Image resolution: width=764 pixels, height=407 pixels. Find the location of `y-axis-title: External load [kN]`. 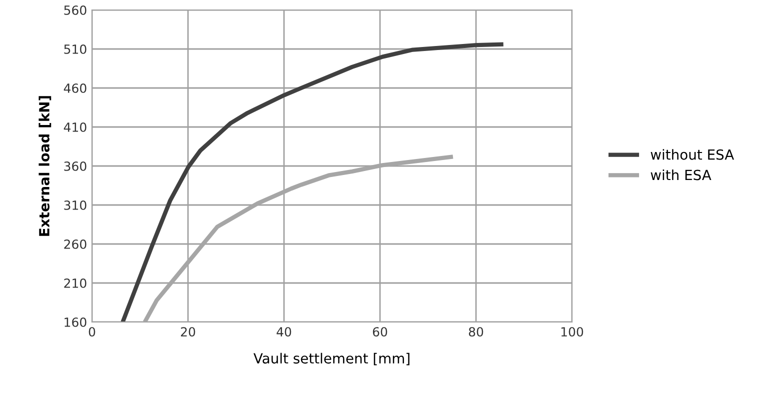

y-axis-title: External load [kN] is located at coordinates (45, 166).